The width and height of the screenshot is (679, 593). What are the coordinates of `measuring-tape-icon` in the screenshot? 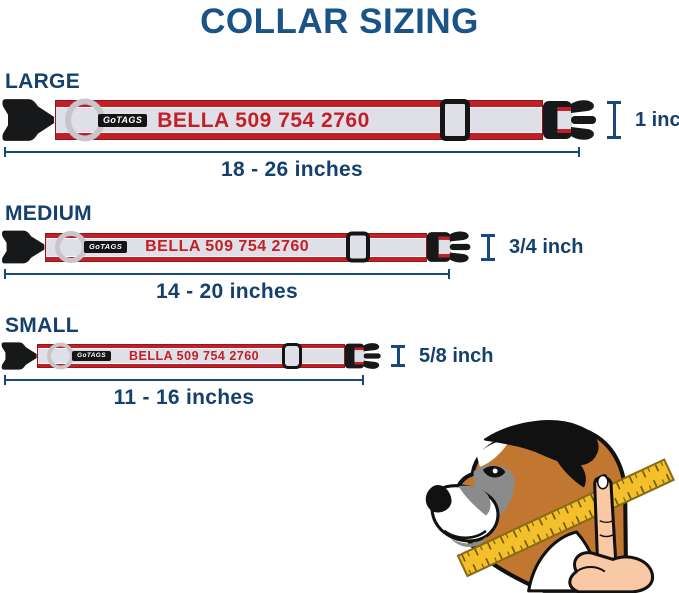 It's located at (566, 518).